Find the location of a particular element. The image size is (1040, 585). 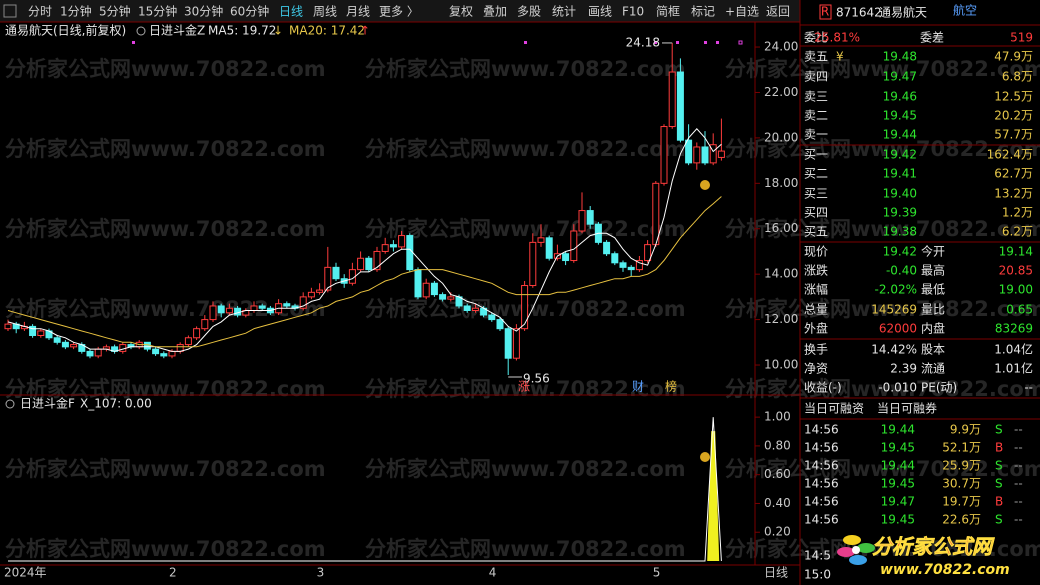

trade-tick: S is located at coordinates (999, 466).